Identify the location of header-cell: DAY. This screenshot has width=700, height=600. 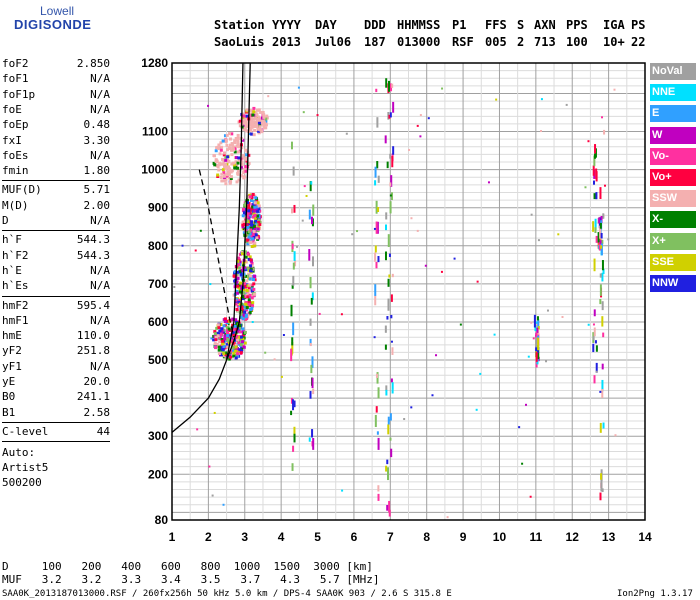
(326, 25).